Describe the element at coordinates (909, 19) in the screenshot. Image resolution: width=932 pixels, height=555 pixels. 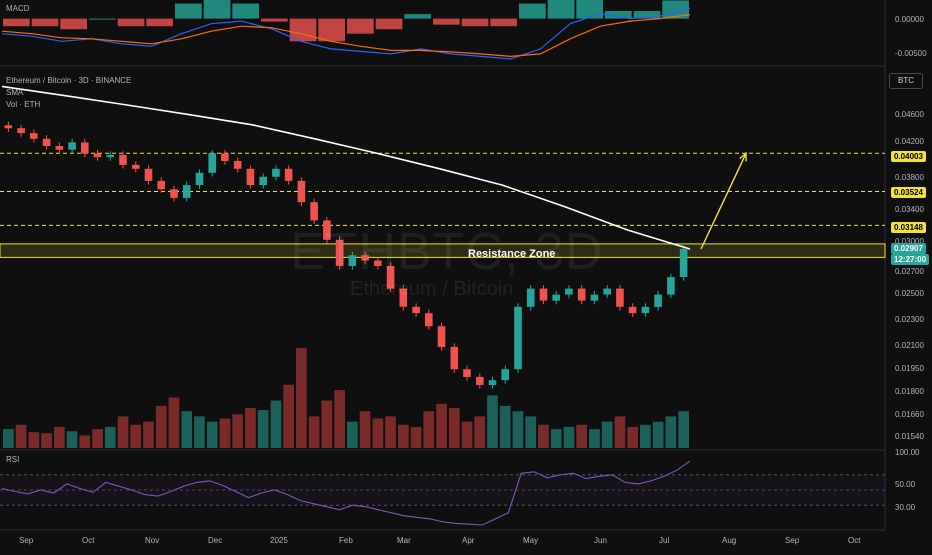
I see `macd-tick-0: 0.00000` at that location.